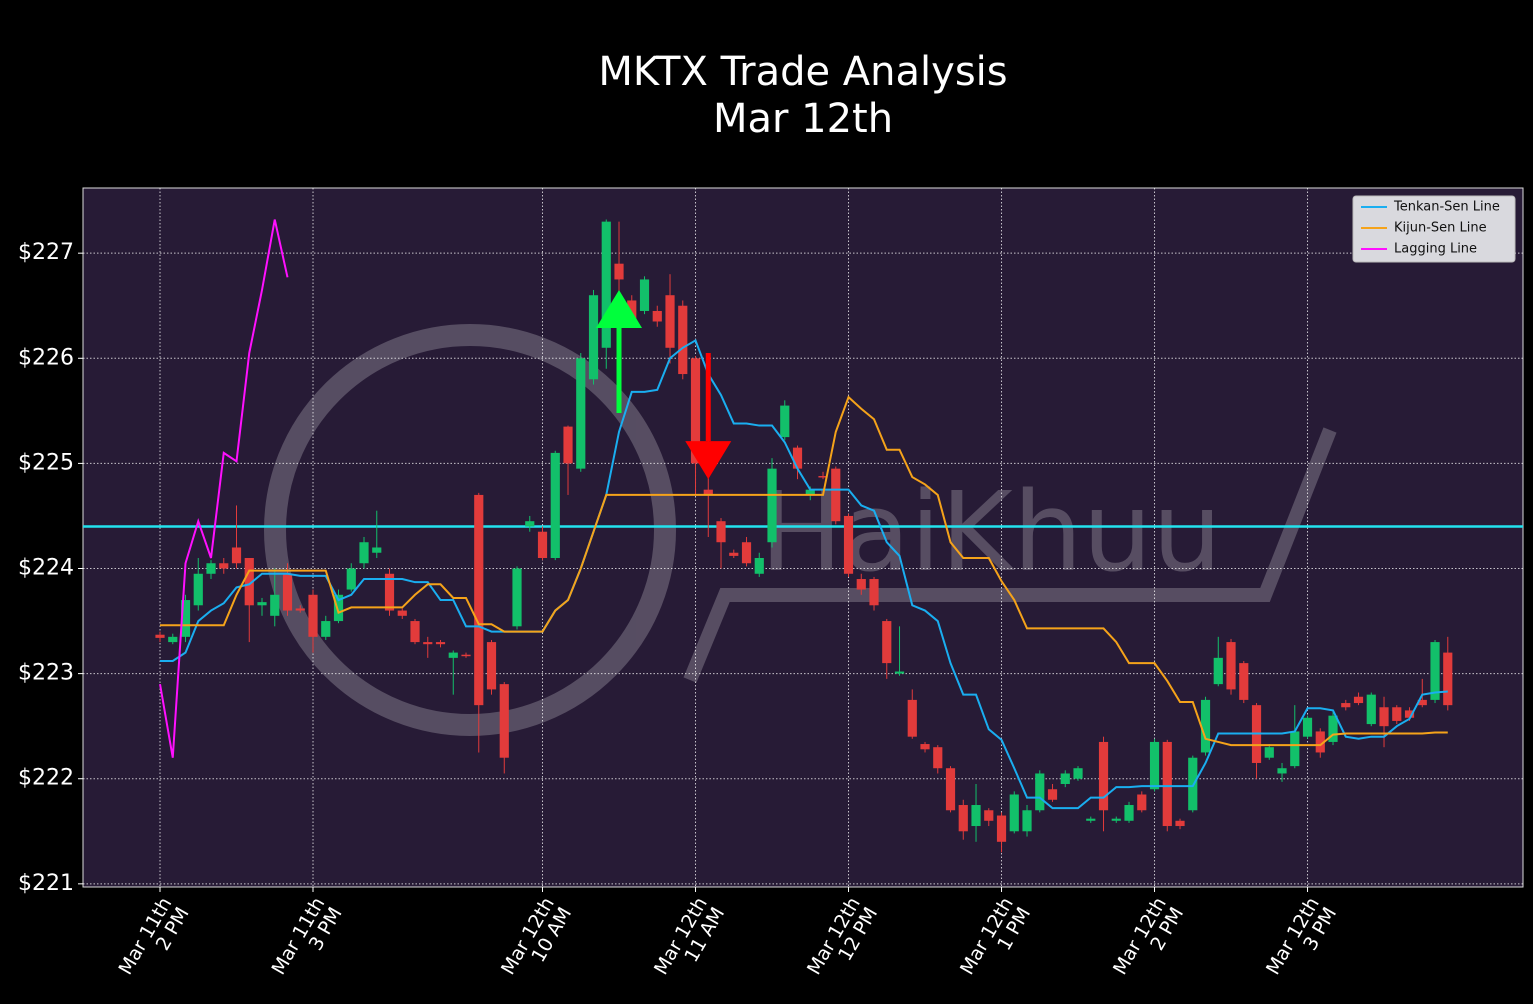 Image resolution: width=1533 pixels, height=1004 pixels. What do you see at coordinates (689, 941) in the screenshot?
I see `x-tick-label: Mar 12th11 AM` at bounding box center [689, 941].